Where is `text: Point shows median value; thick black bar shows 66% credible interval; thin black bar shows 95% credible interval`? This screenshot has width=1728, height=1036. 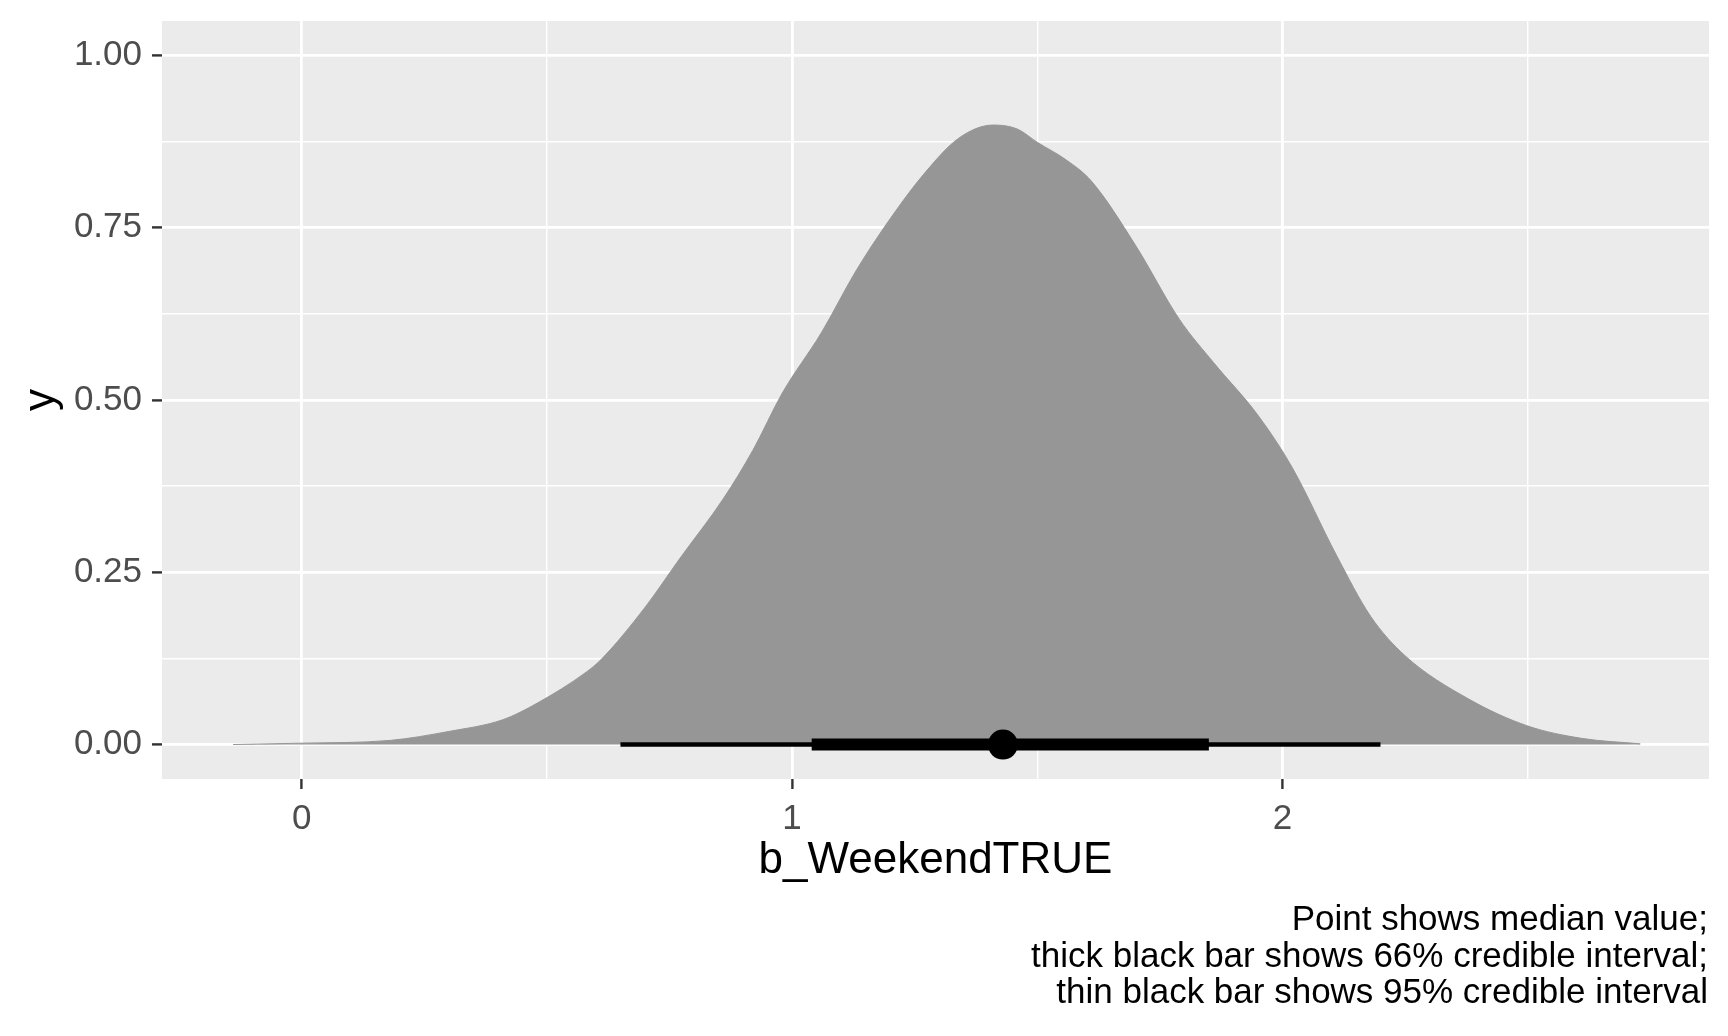
text: Point shows median value; thick black bar shows 66% credible interval; thin black bar shows 95% credible interval is located at coordinates (1369, 954).